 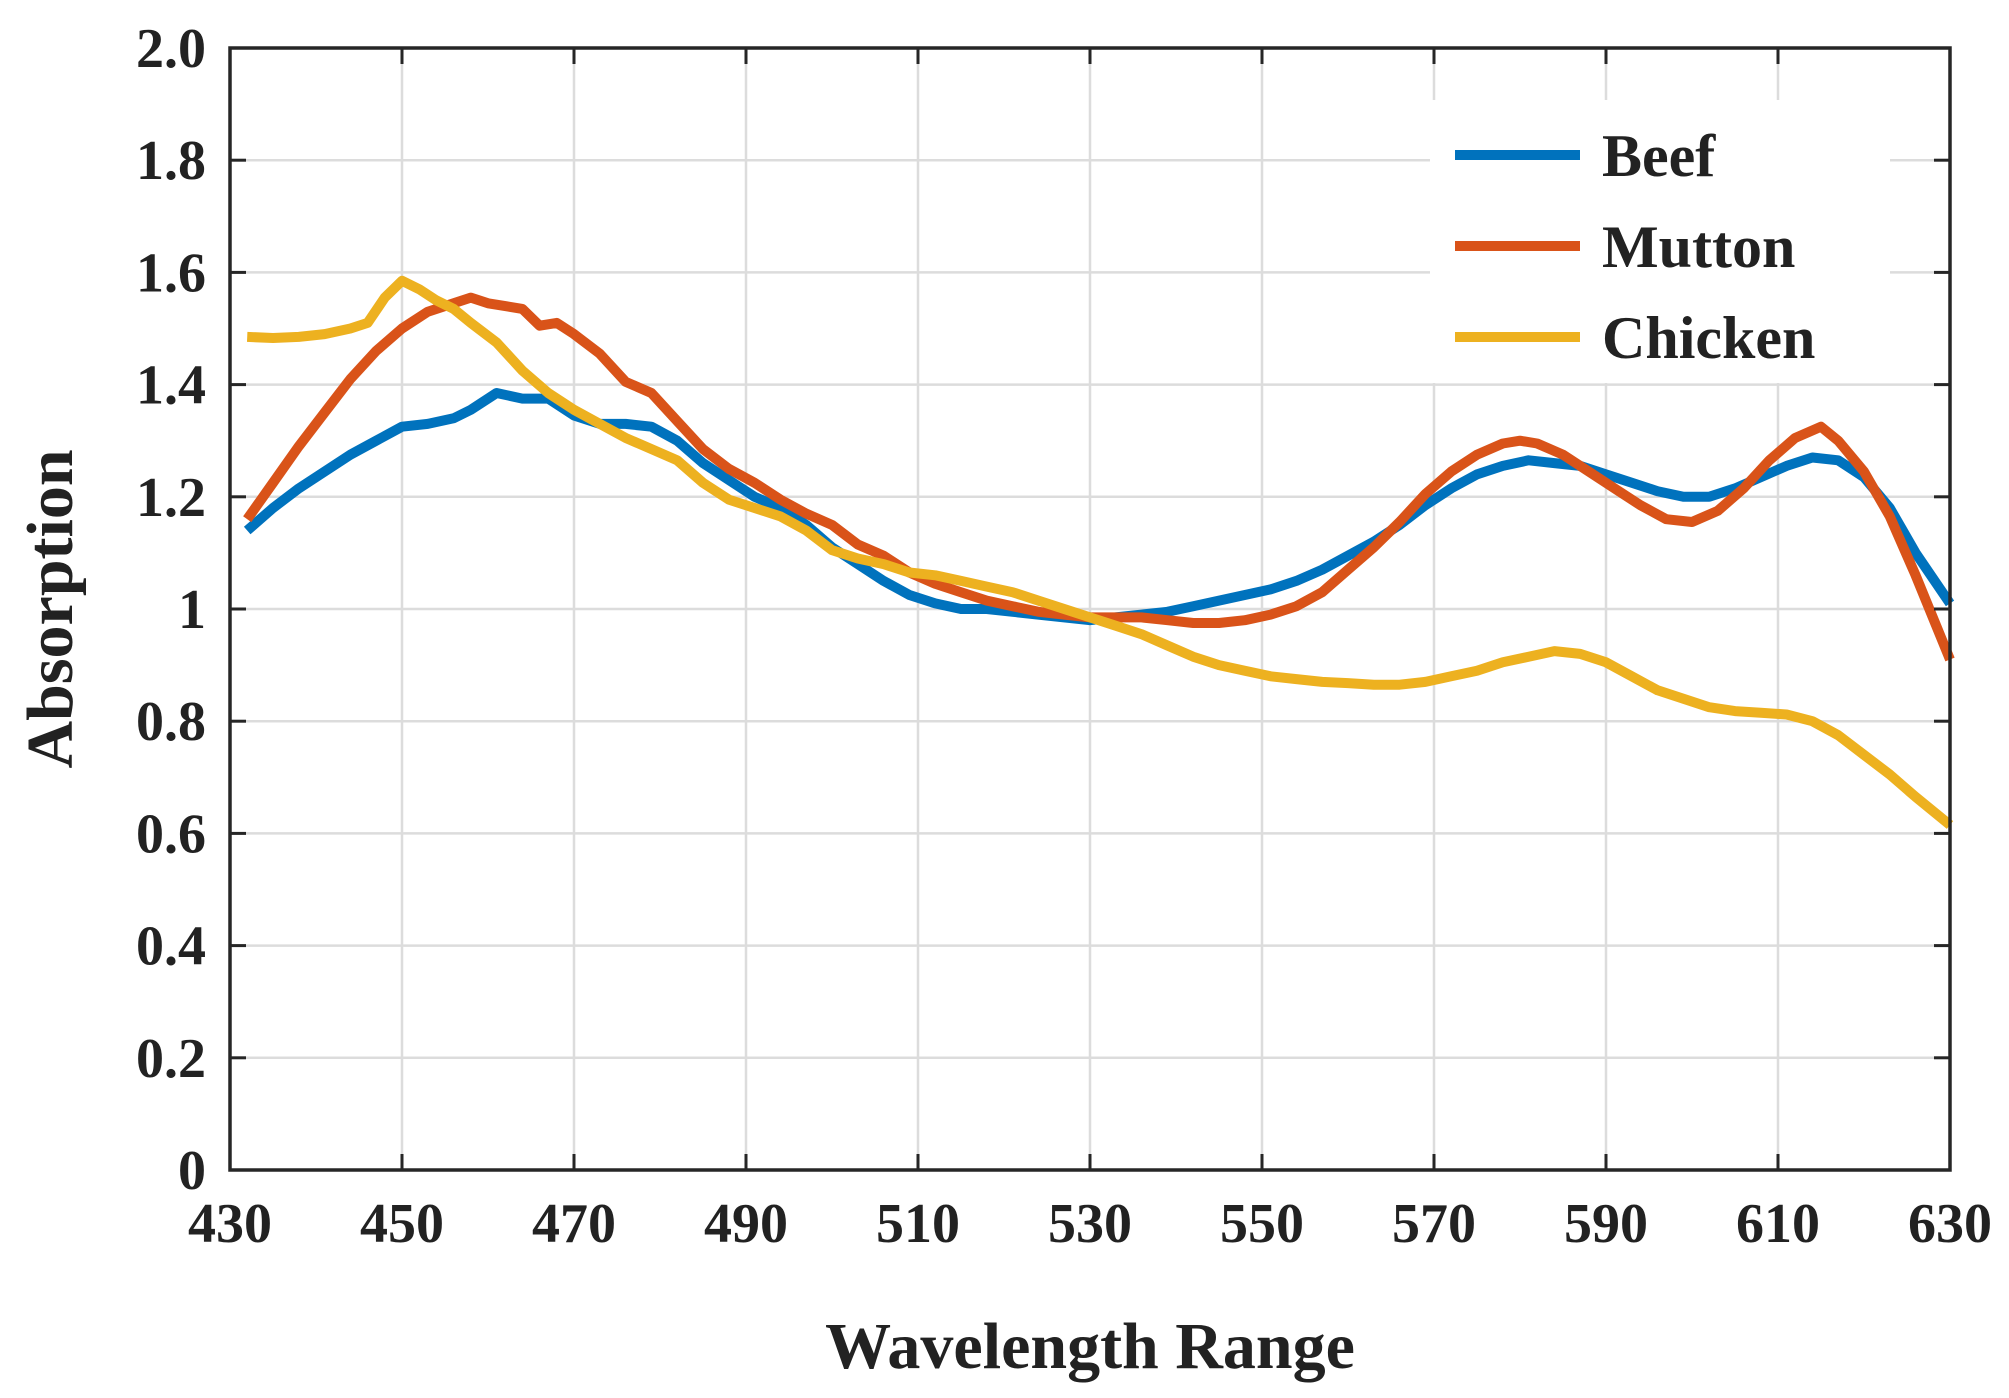 I want to click on x-tick-label-9: 610, so click(x=1778, y=1224).